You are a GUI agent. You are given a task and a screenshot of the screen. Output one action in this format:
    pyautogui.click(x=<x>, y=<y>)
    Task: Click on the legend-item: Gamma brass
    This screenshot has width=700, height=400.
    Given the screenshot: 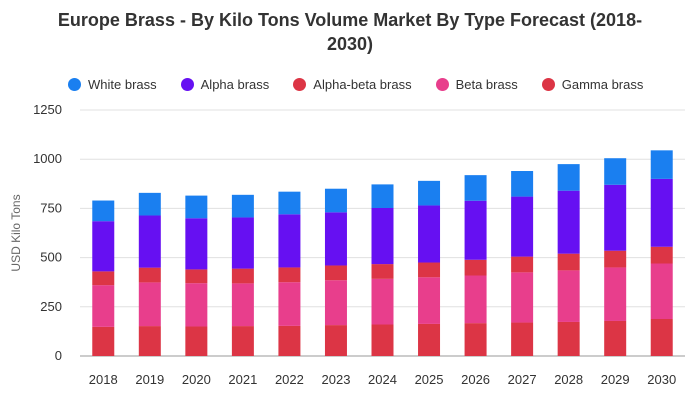 What is the action you would take?
    pyautogui.click(x=592, y=84)
    